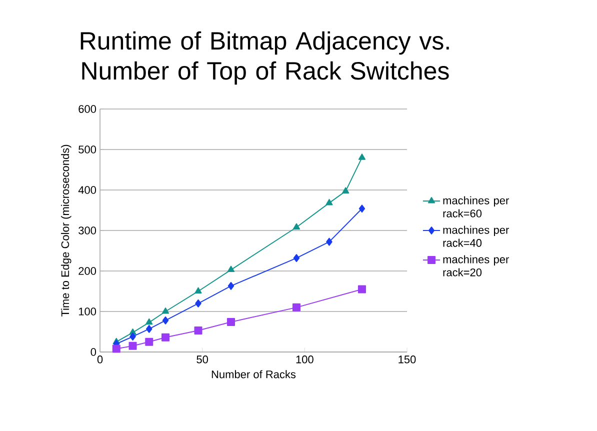 Image resolution: width=597 pixels, height=431 pixels. Describe the element at coordinates (87, 190) in the screenshot. I see `y-tick-label: 400` at that location.